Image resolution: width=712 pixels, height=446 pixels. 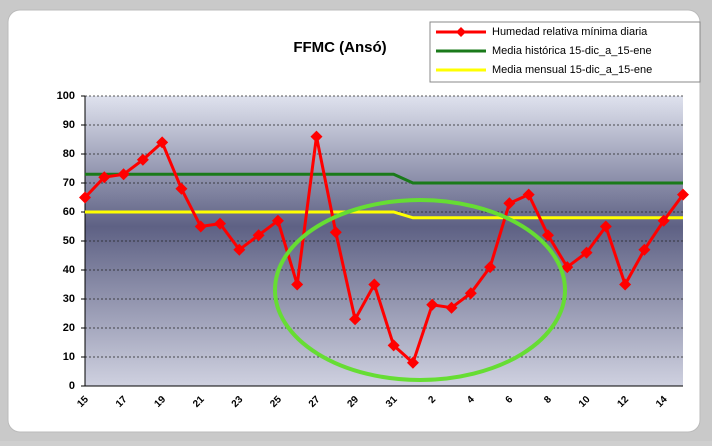 I want to click on y-tick-label: 80, so click(x=69, y=154).